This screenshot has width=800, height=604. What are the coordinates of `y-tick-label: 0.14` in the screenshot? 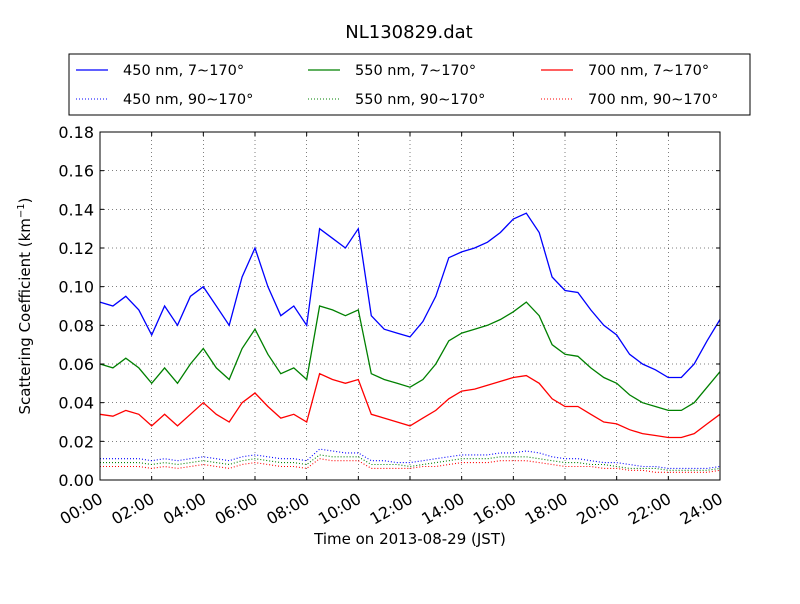 It's located at (76, 209).